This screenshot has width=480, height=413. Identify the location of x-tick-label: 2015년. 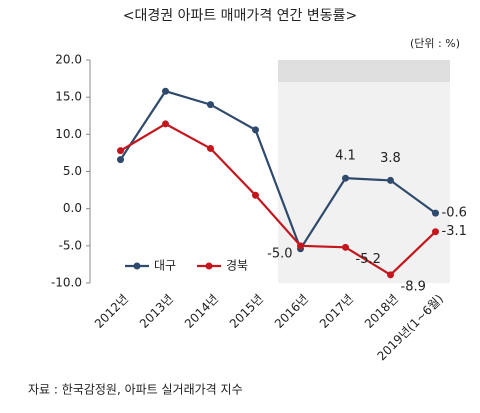
(246, 311).